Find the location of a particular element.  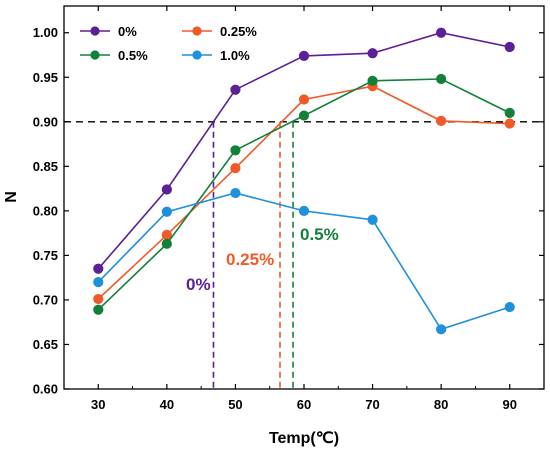

x-tick-label: 50 is located at coordinates (235, 404).